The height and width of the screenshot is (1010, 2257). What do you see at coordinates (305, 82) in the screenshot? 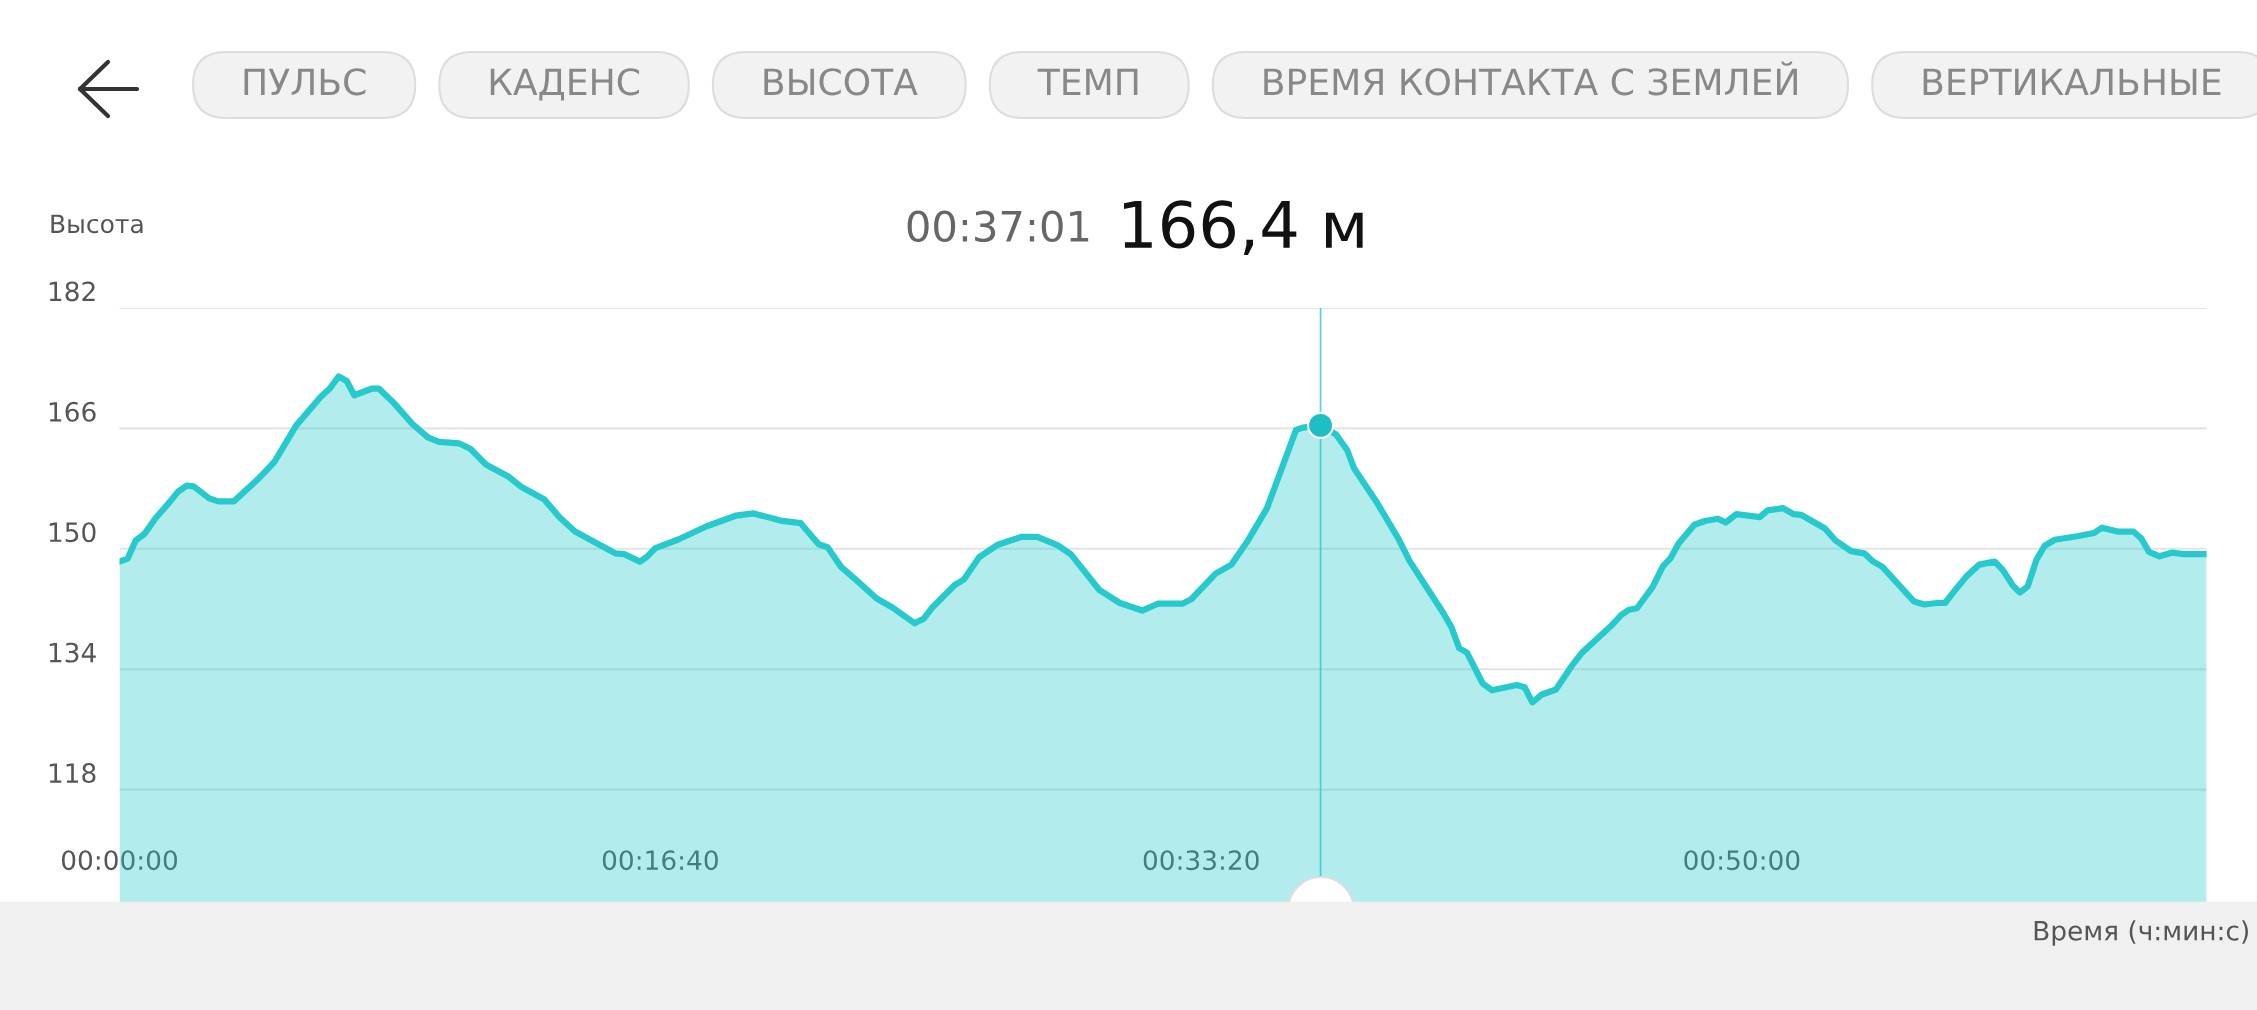
I see `text: ПУЛЬС` at bounding box center [305, 82].